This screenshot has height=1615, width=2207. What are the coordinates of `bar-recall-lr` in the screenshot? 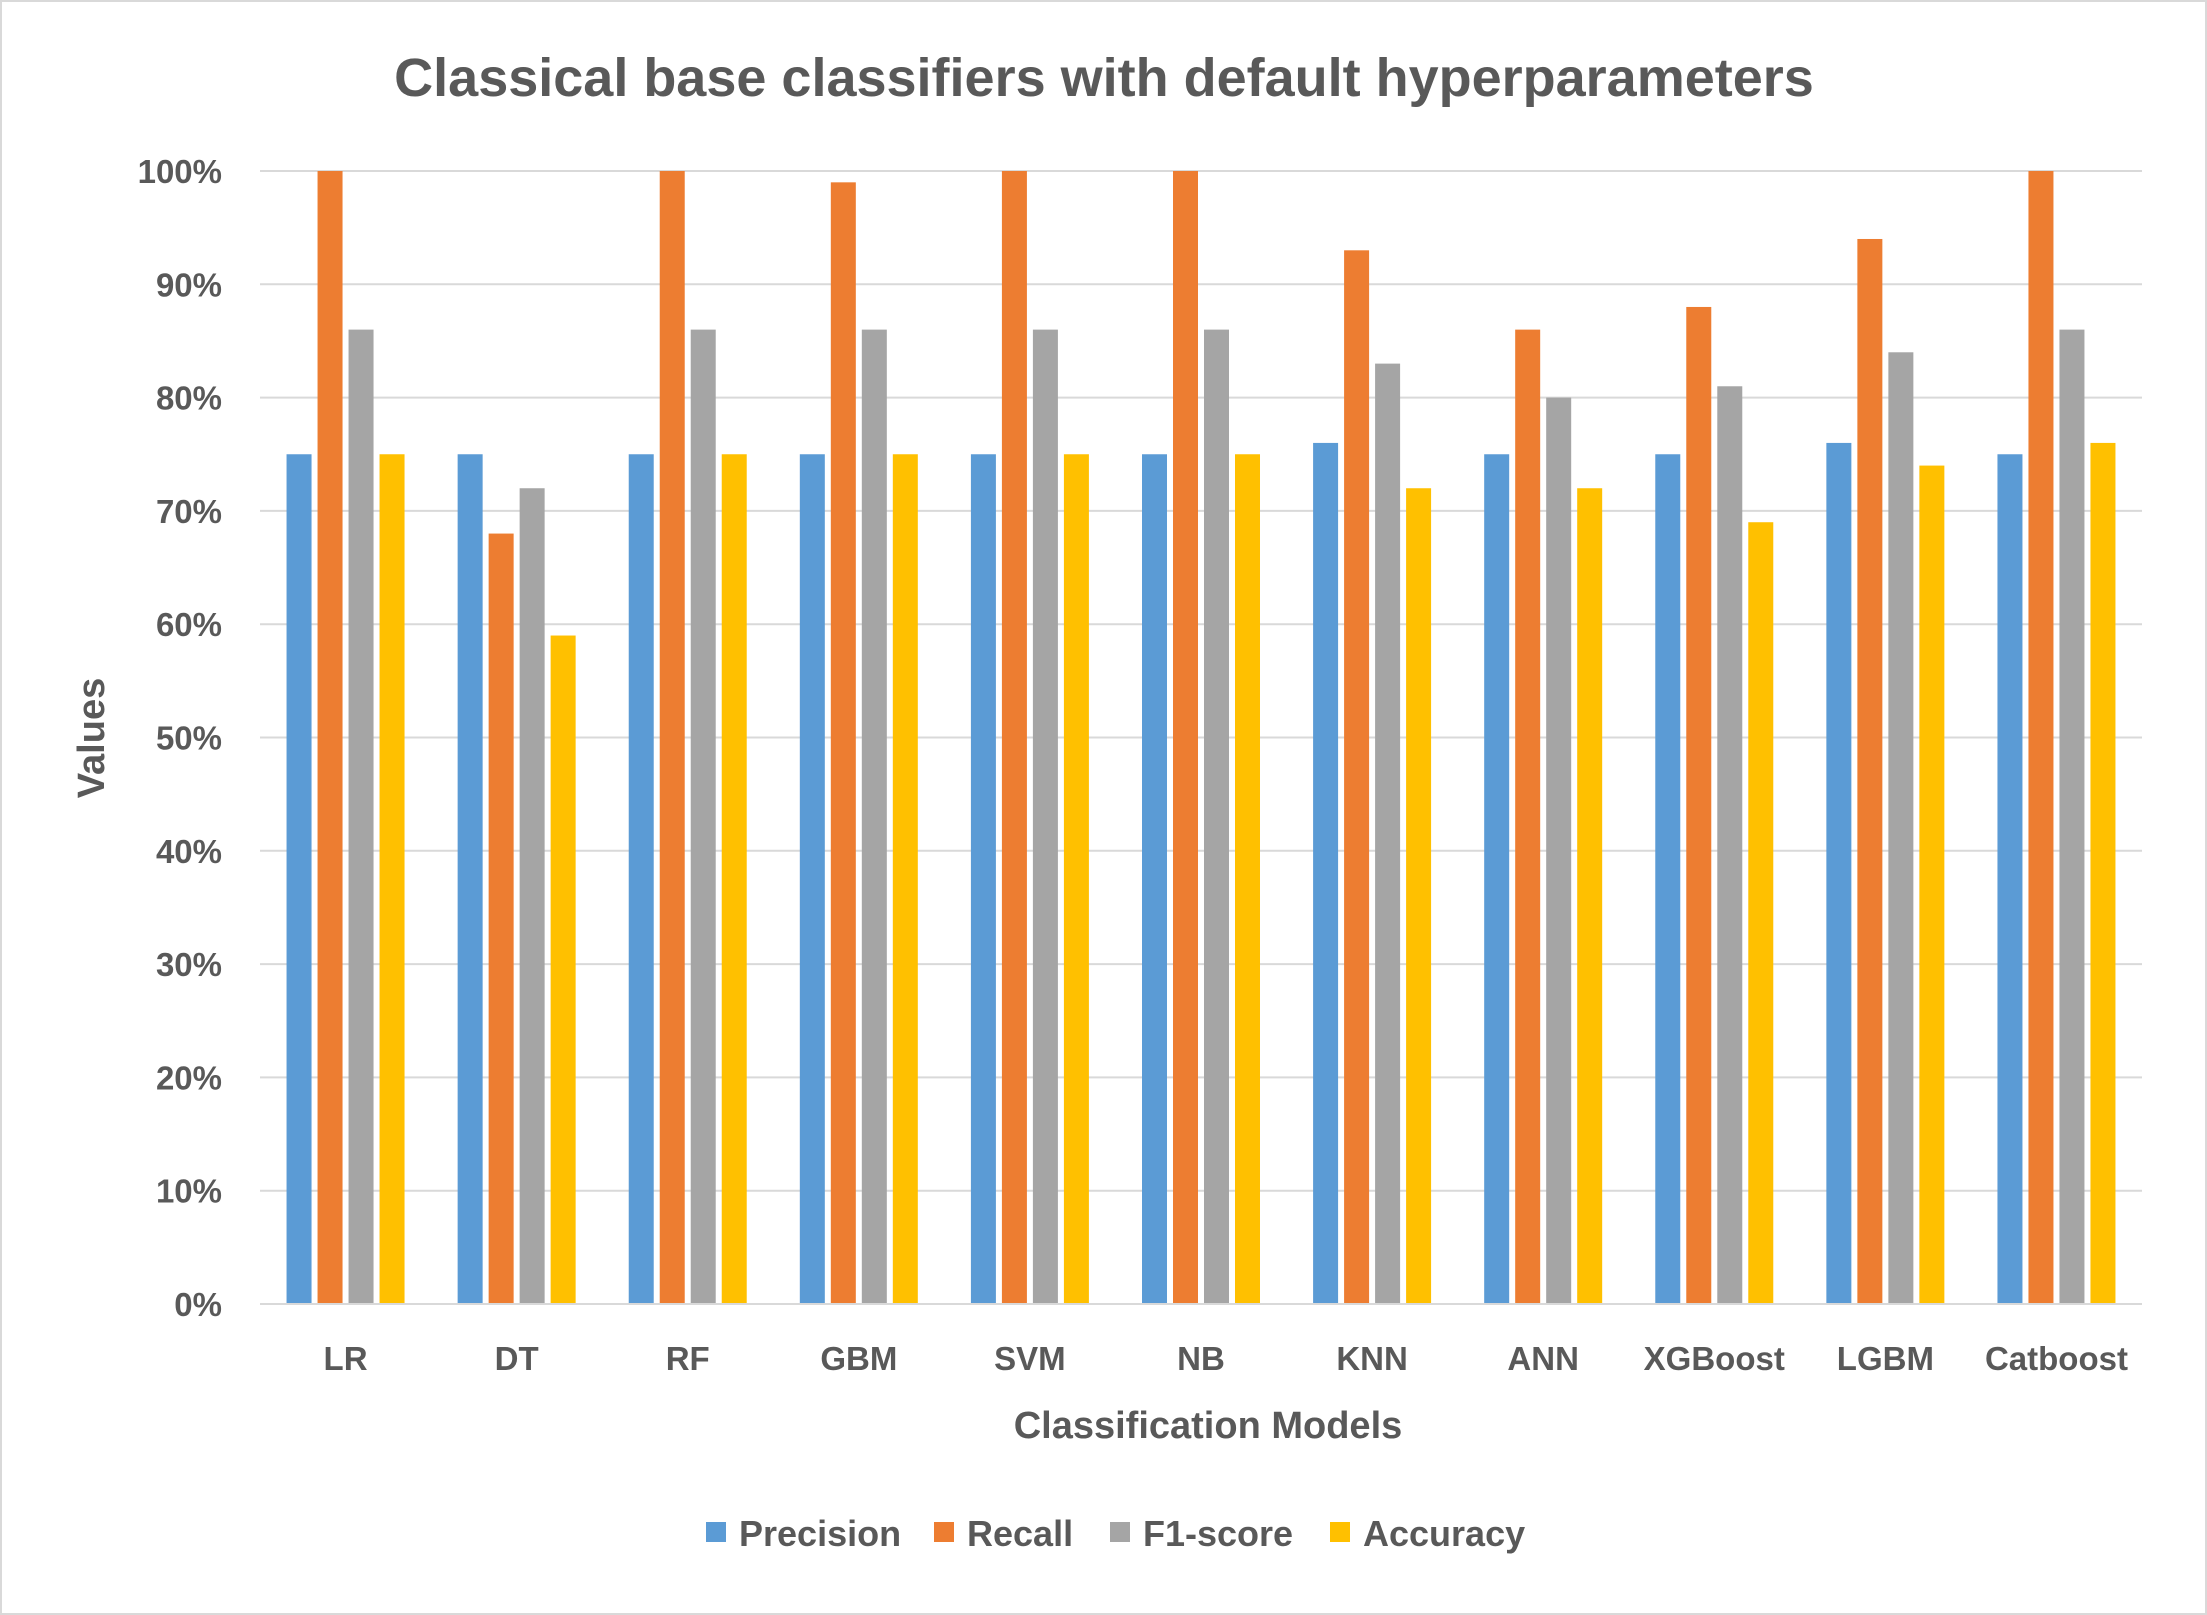 It's located at (330, 737).